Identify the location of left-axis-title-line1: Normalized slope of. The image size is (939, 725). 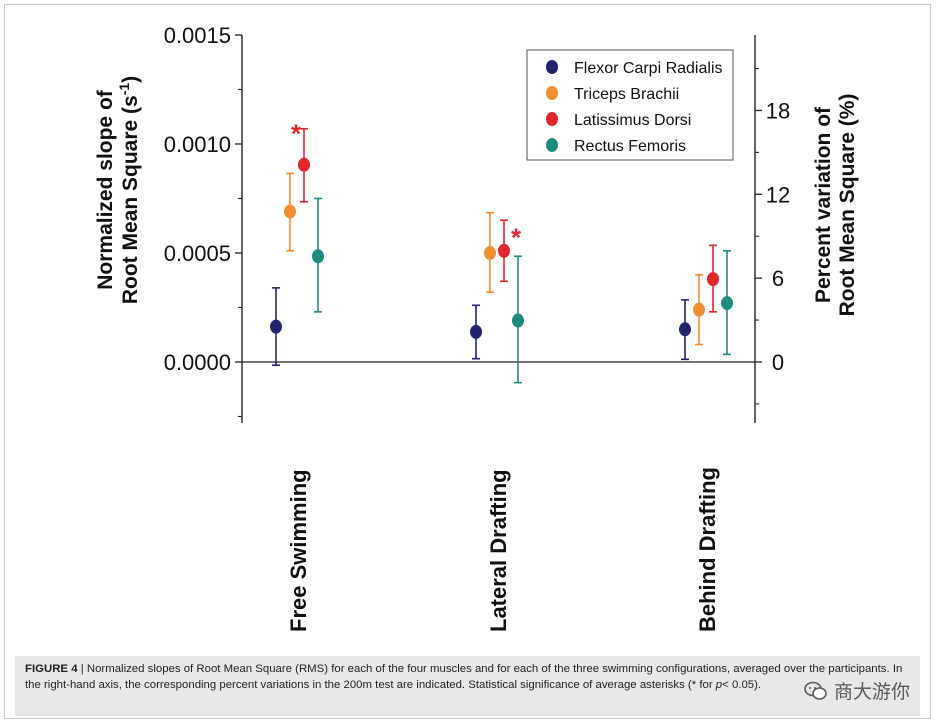
(105, 189).